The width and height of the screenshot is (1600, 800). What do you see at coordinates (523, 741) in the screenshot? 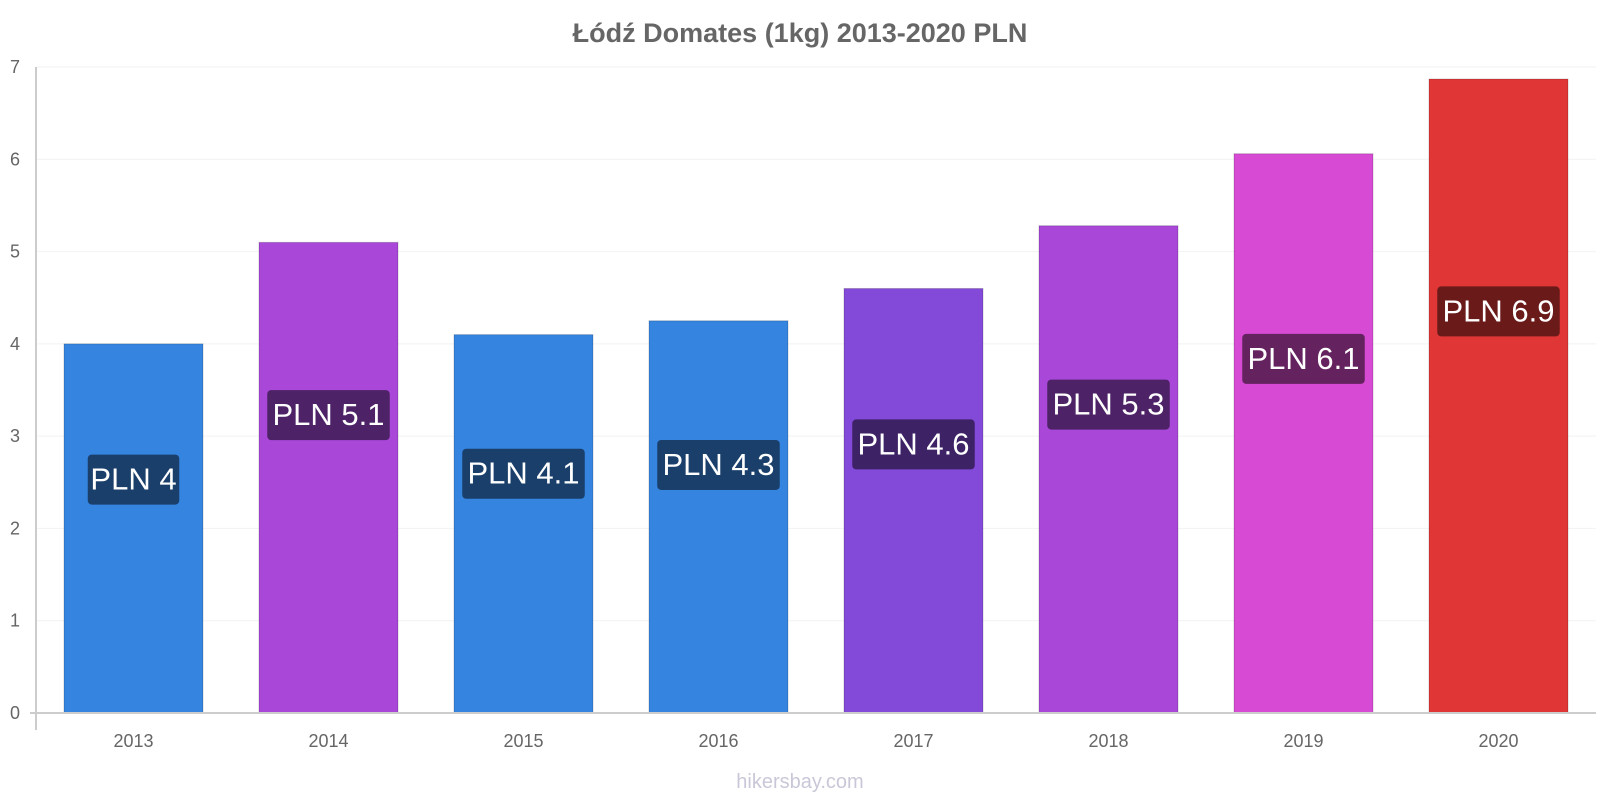
I see `x-tick-label: 2015` at bounding box center [523, 741].